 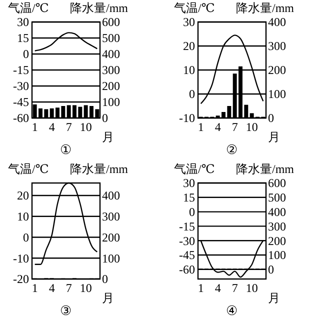 What do you see at coordinates (21, 279) in the screenshot?
I see `y-tick-label: -20` at bounding box center [21, 279].